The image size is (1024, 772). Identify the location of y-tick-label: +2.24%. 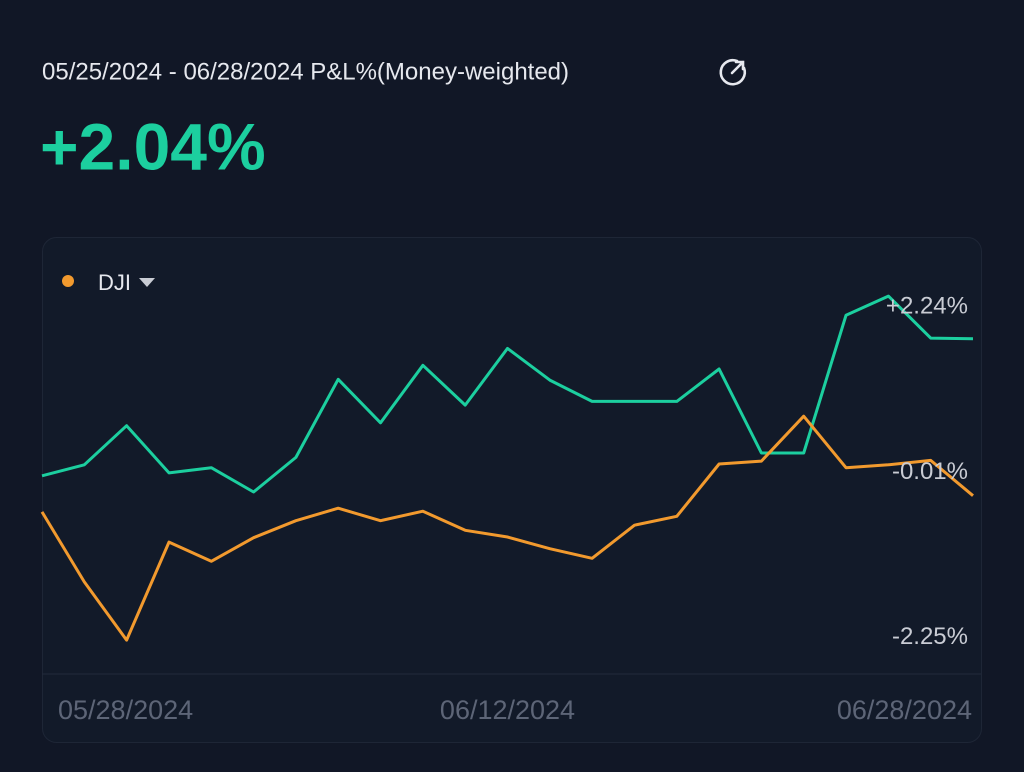
(927, 305).